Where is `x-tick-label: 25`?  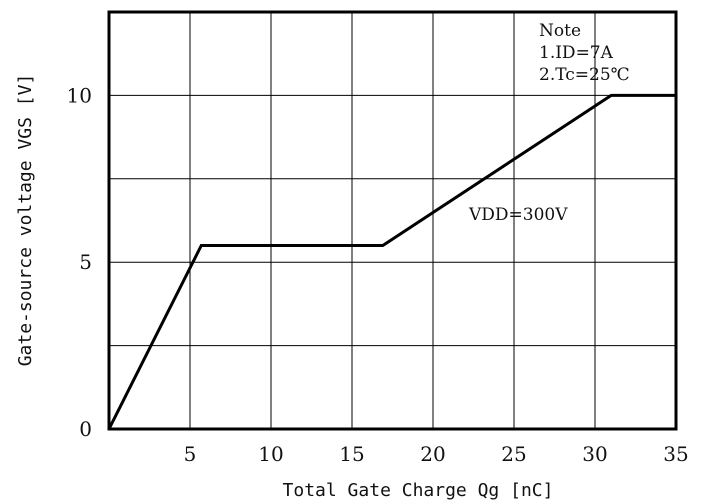 x-tick-label: 25 is located at coordinates (513, 454).